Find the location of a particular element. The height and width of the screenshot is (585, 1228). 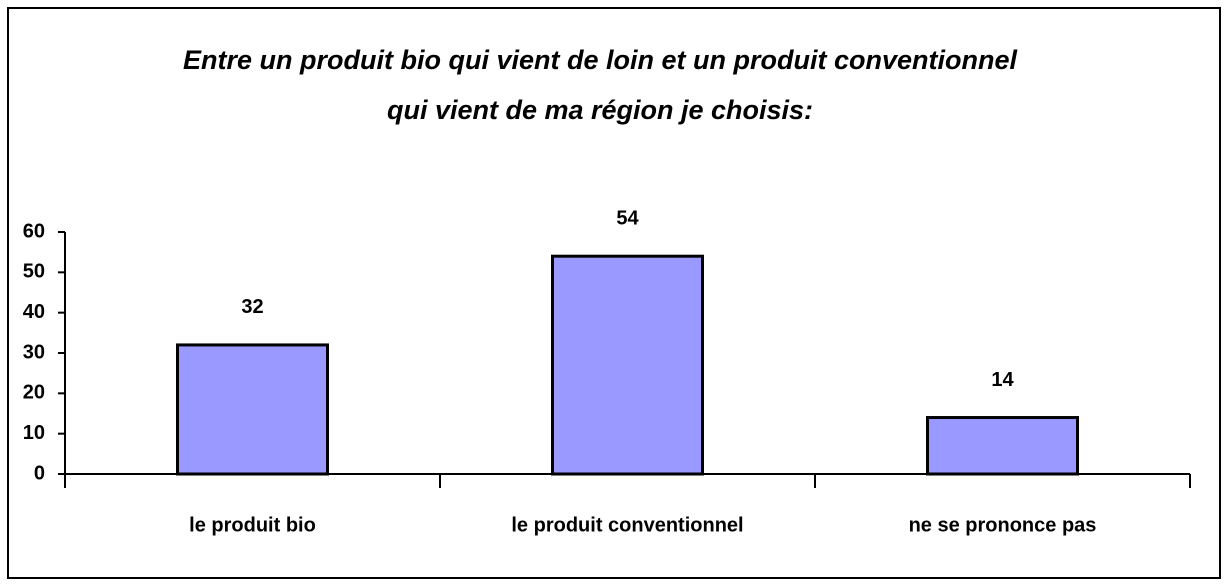

y-tick-label: 60 is located at coordinates (34, 231).